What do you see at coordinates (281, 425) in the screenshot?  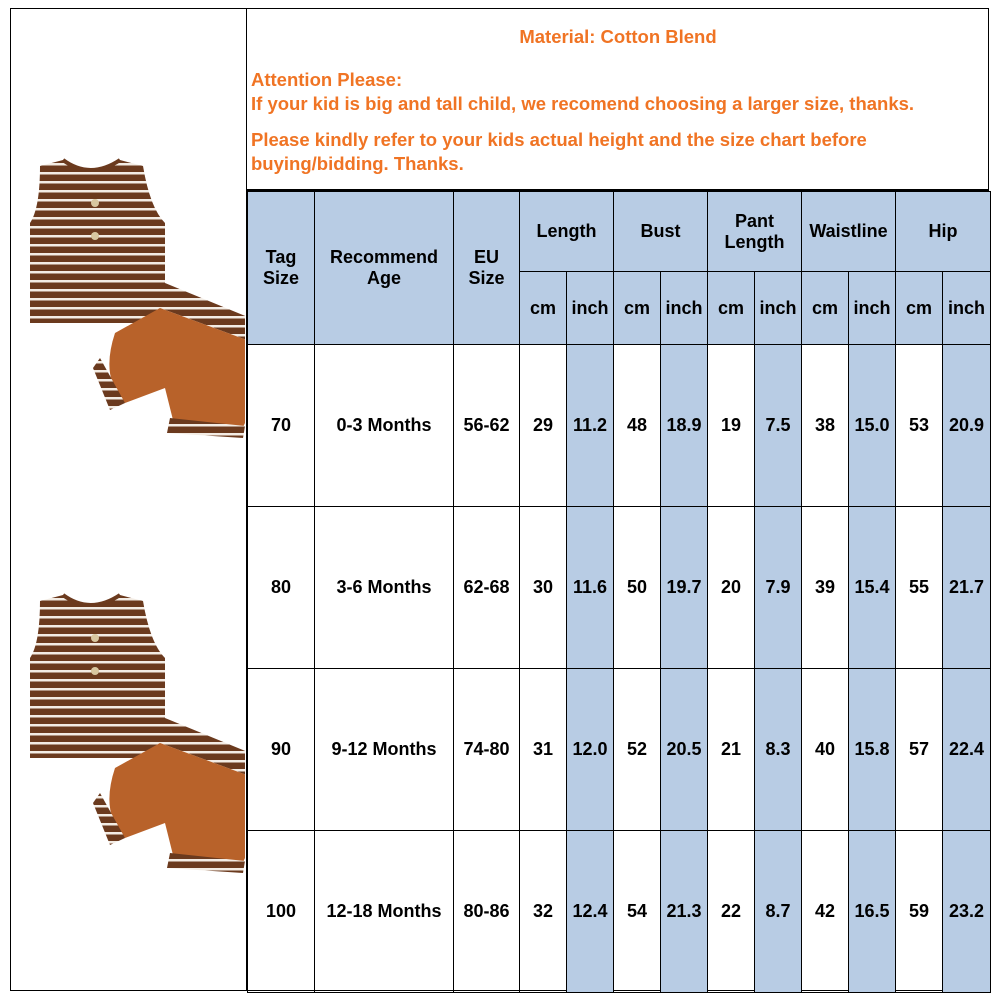 I see `cell-tag-size: 70` at bounding box center [281, 425].